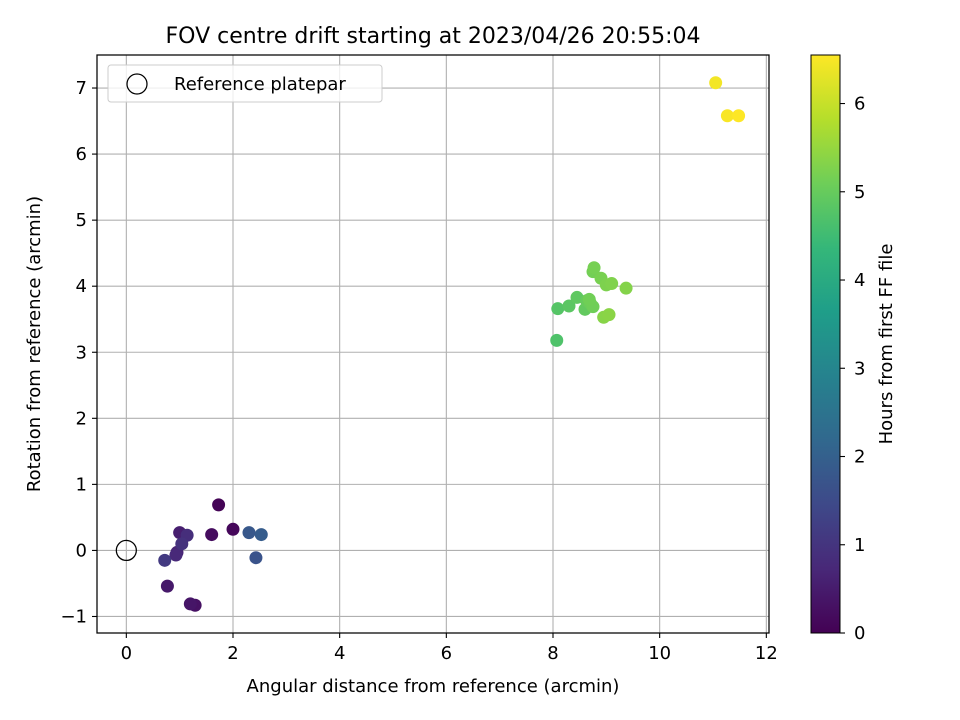 This screenshot has width=960, height=720. I want to click on x-tick-label: 8, so click(552, 653).